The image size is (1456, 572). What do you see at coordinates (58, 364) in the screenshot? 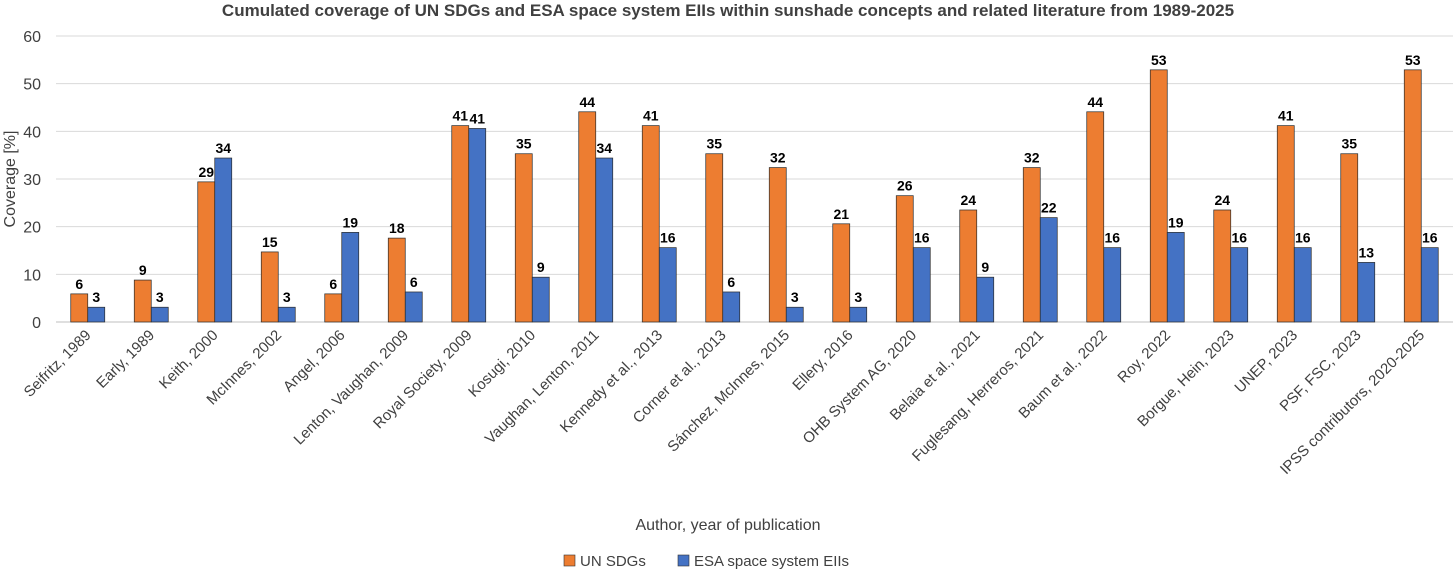
I see `x-tick-label: Seifritz, 1989` at bounding box center [58, 364].